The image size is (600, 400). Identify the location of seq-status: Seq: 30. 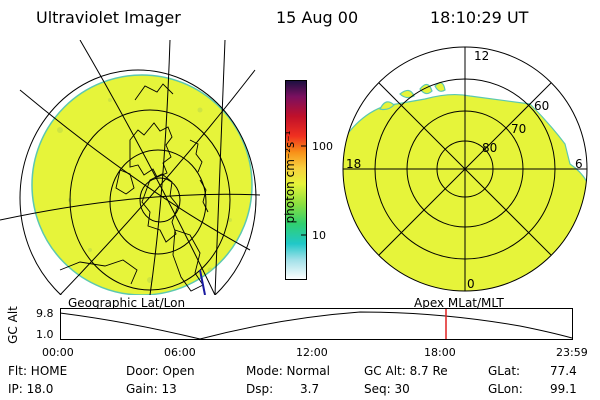
(387, 389).